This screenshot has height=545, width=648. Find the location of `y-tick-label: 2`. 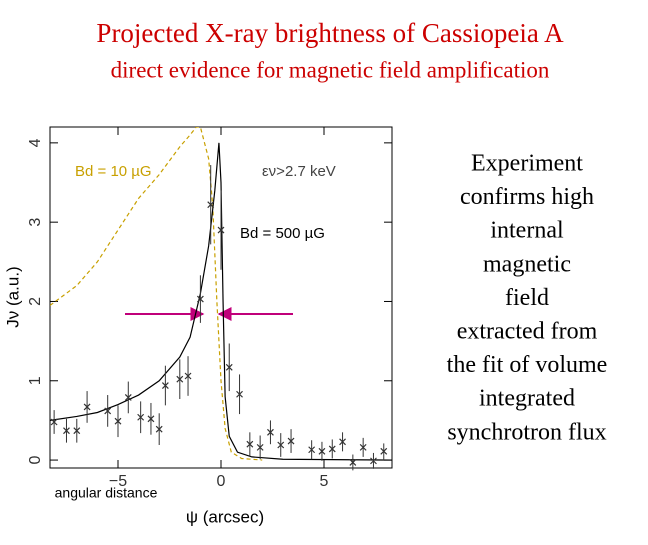

y-tick-label: 2 is located at coordinates (35, 301).